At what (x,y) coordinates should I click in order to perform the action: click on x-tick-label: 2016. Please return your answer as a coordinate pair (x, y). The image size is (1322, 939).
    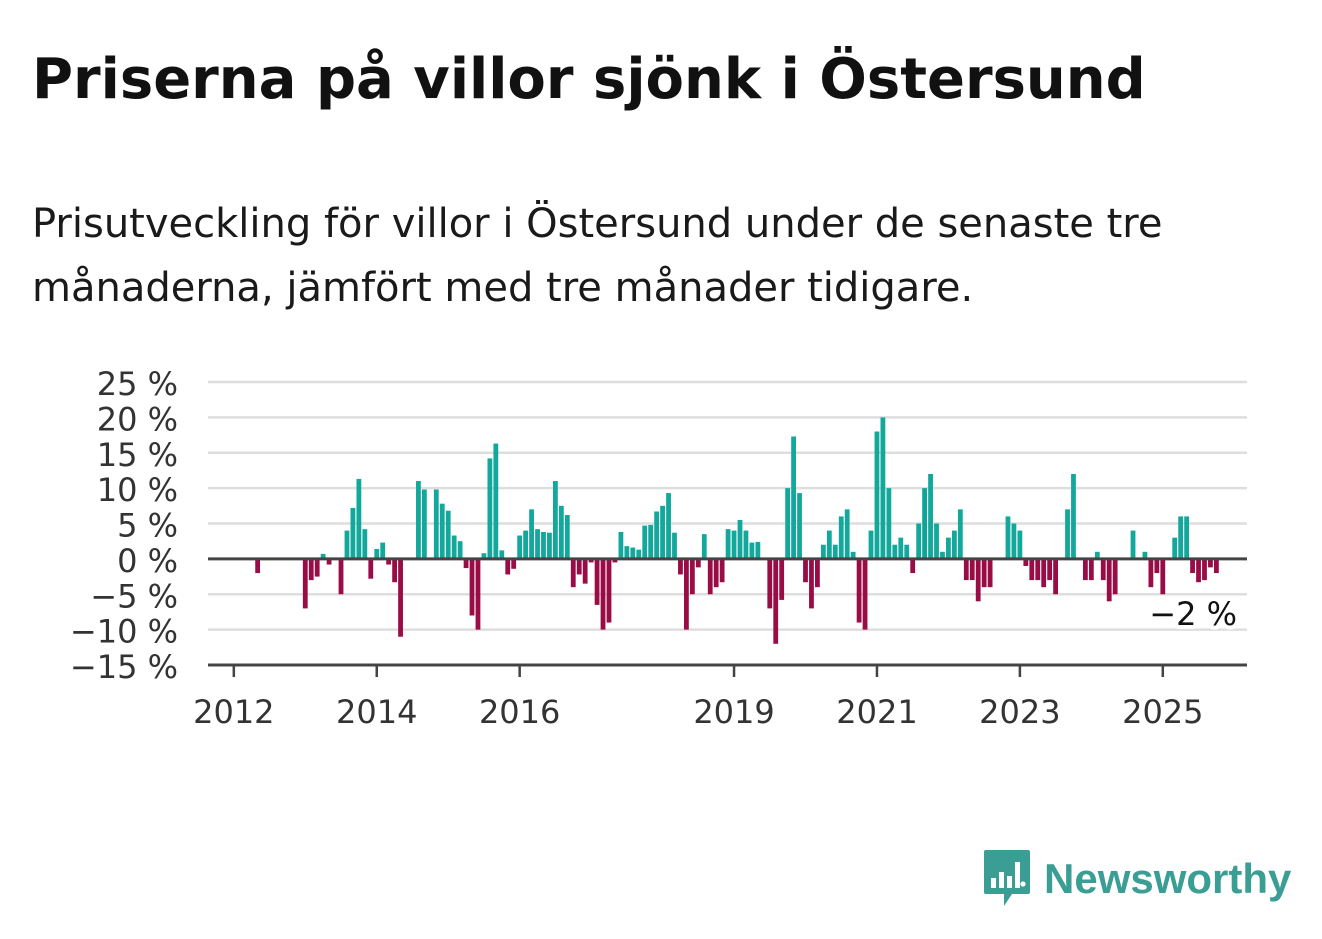
    Looking at the image, I should click on (519, 712).